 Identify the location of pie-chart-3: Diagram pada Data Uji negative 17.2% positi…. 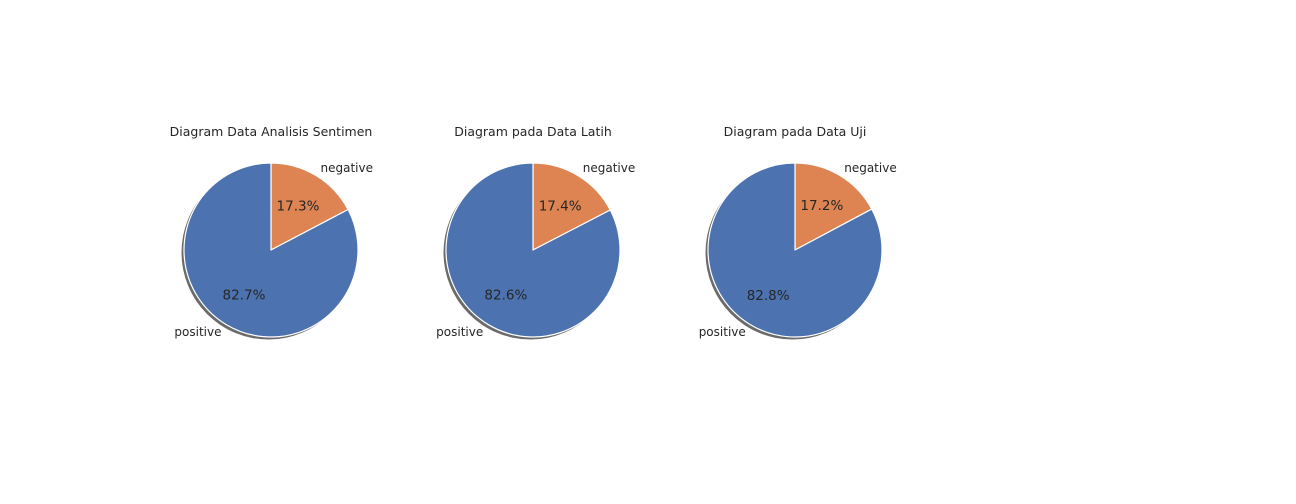
(798, 232).